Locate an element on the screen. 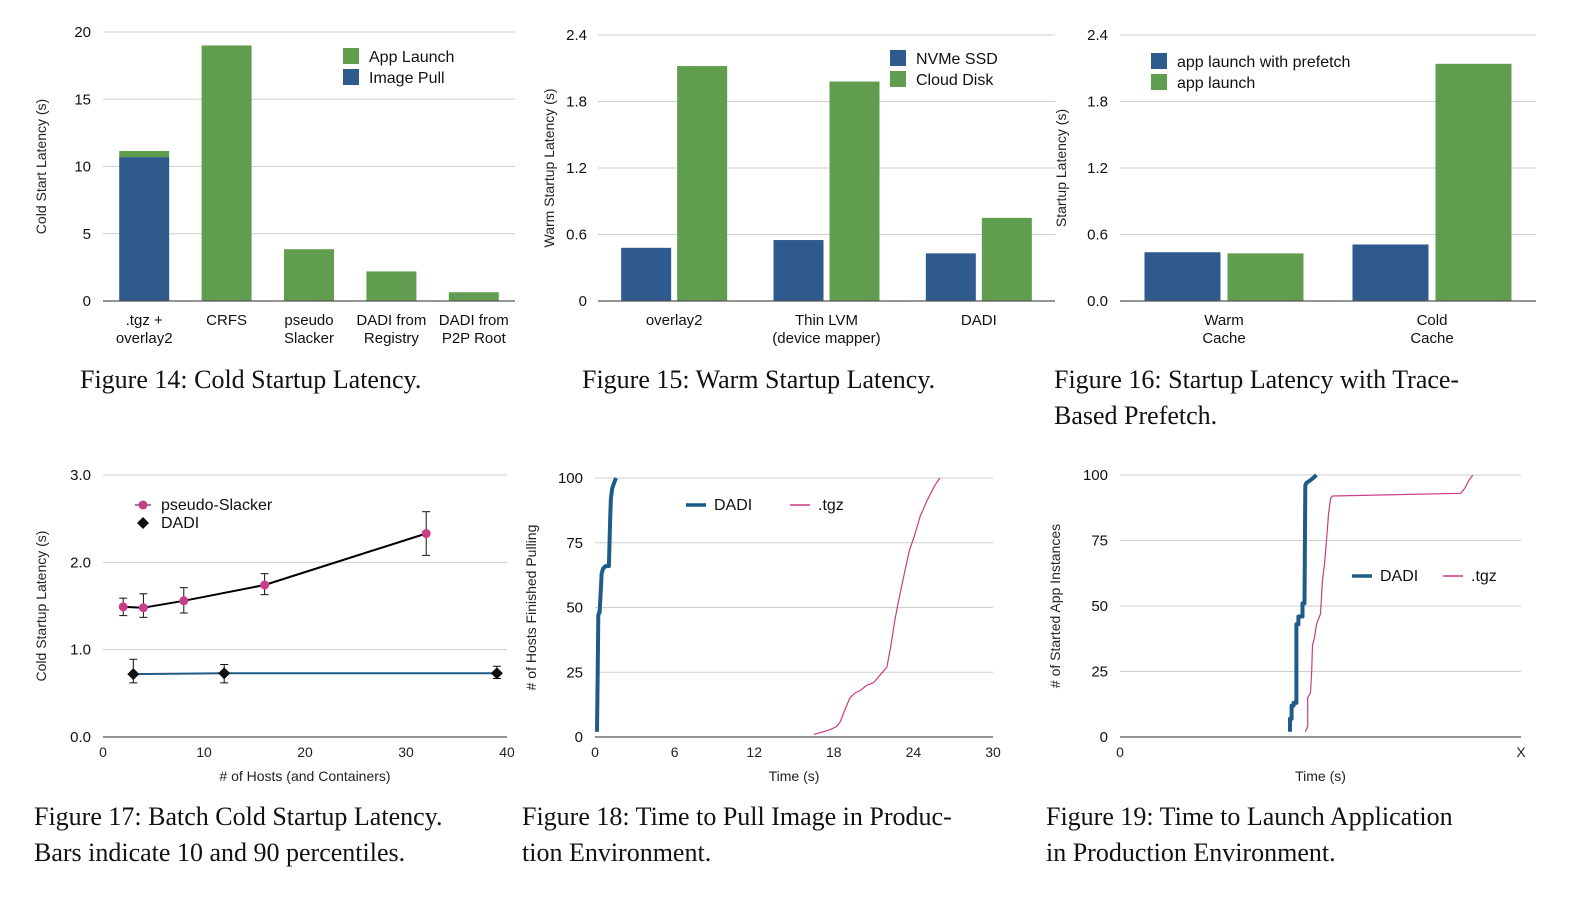 The height and width of the screenshot is (900, 1592). fig17-ytick-label: 2.0 is located at coordinates (80, 562).